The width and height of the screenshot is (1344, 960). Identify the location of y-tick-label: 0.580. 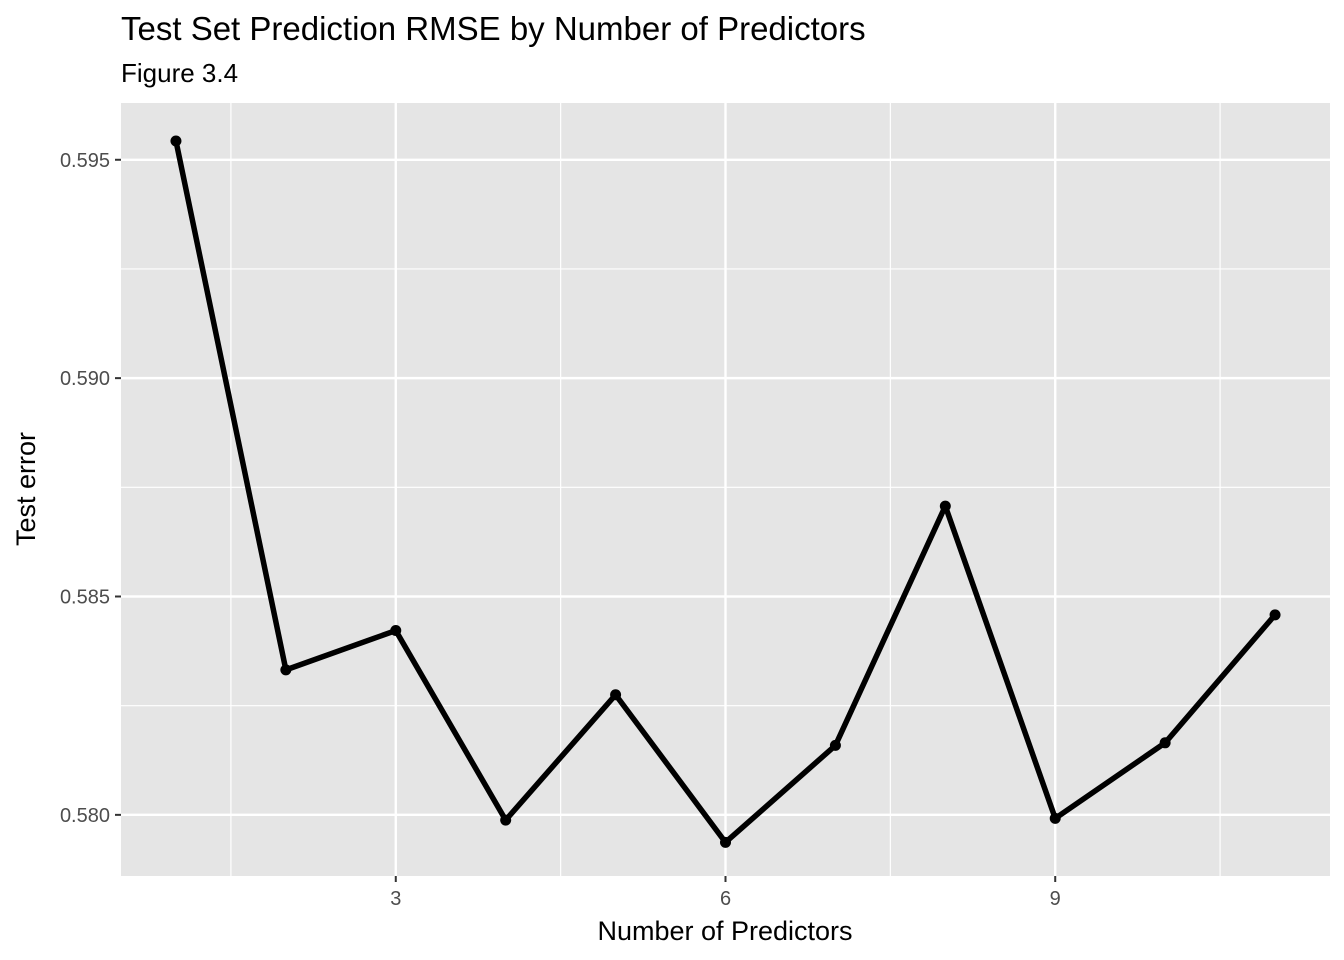
(85, 816).